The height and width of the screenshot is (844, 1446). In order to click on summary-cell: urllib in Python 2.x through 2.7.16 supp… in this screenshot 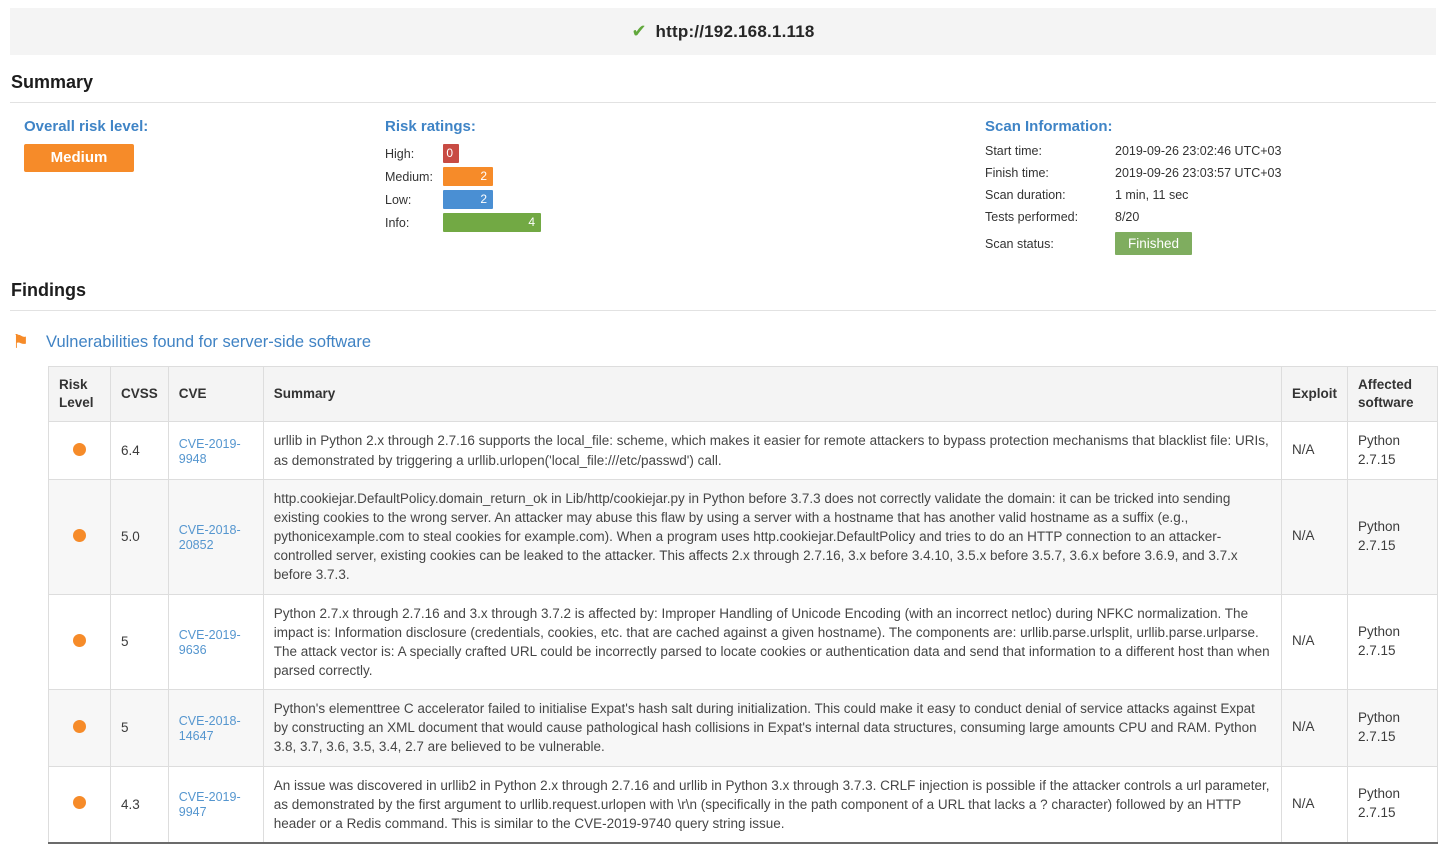, I will do `click(772, 450)`.